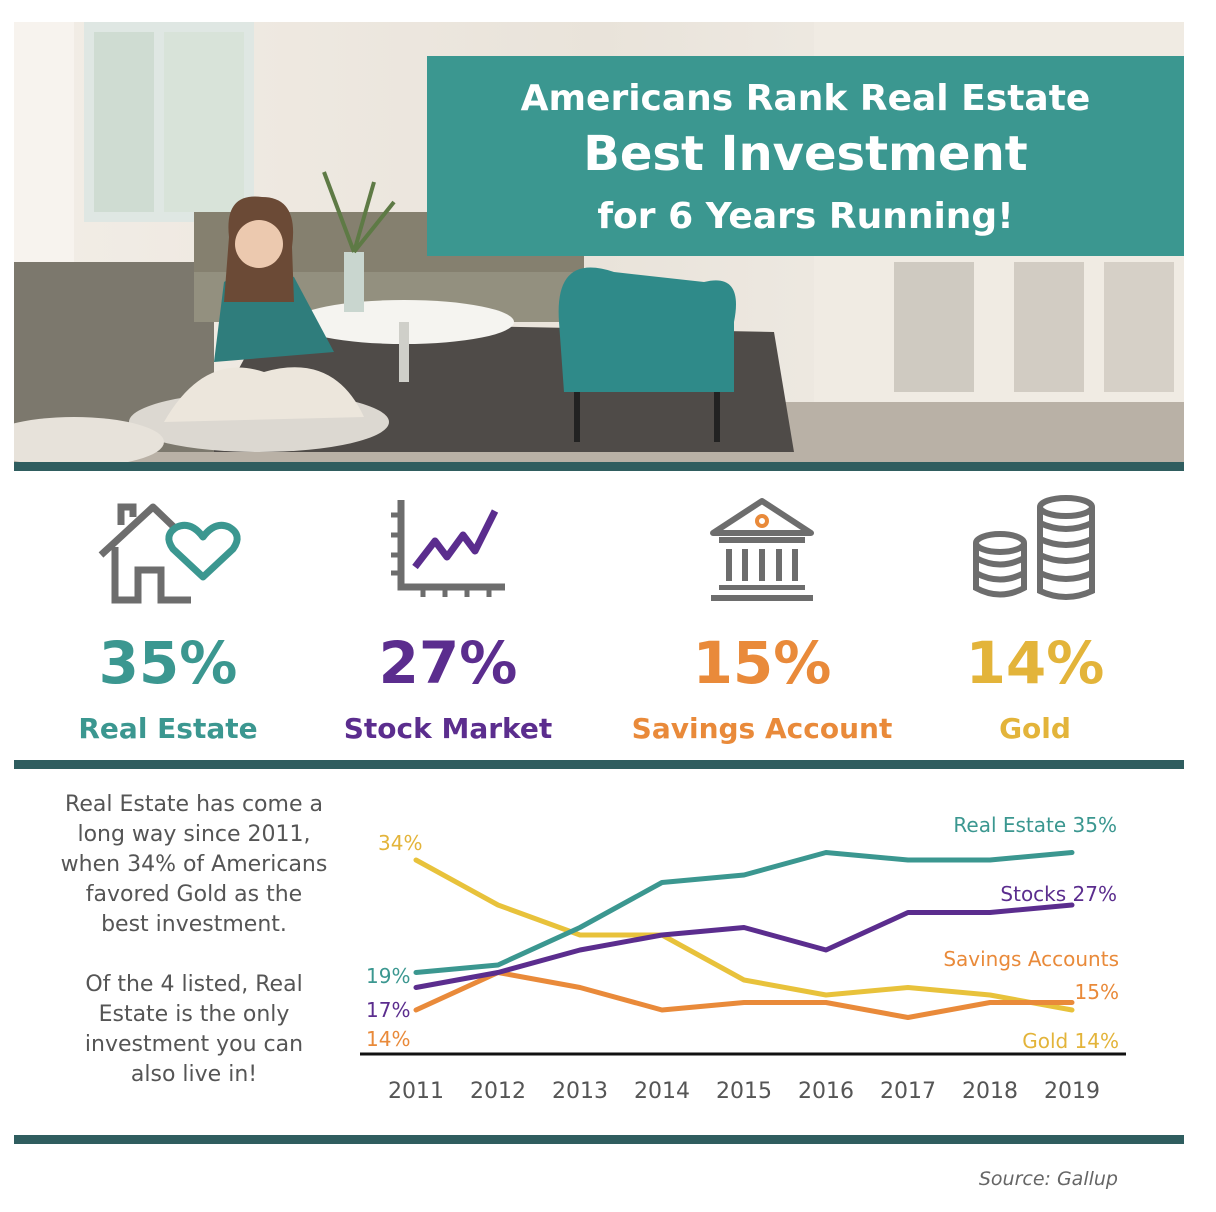 Image resolution: width=1216 pixels, height=1212 pixels. I want to click on section-divider, so click(599, 764).